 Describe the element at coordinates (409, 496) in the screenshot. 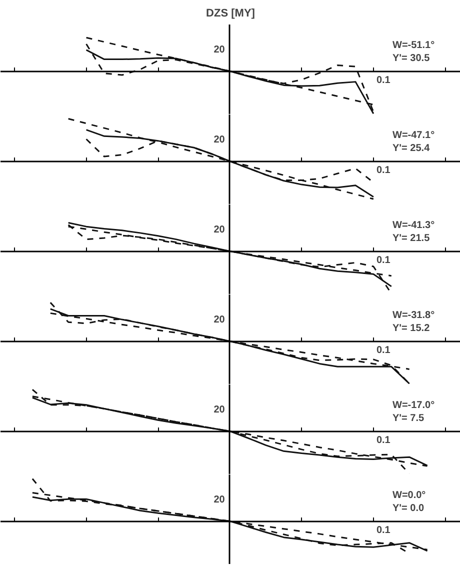

I see `annotation: W=0.0°` at that location.